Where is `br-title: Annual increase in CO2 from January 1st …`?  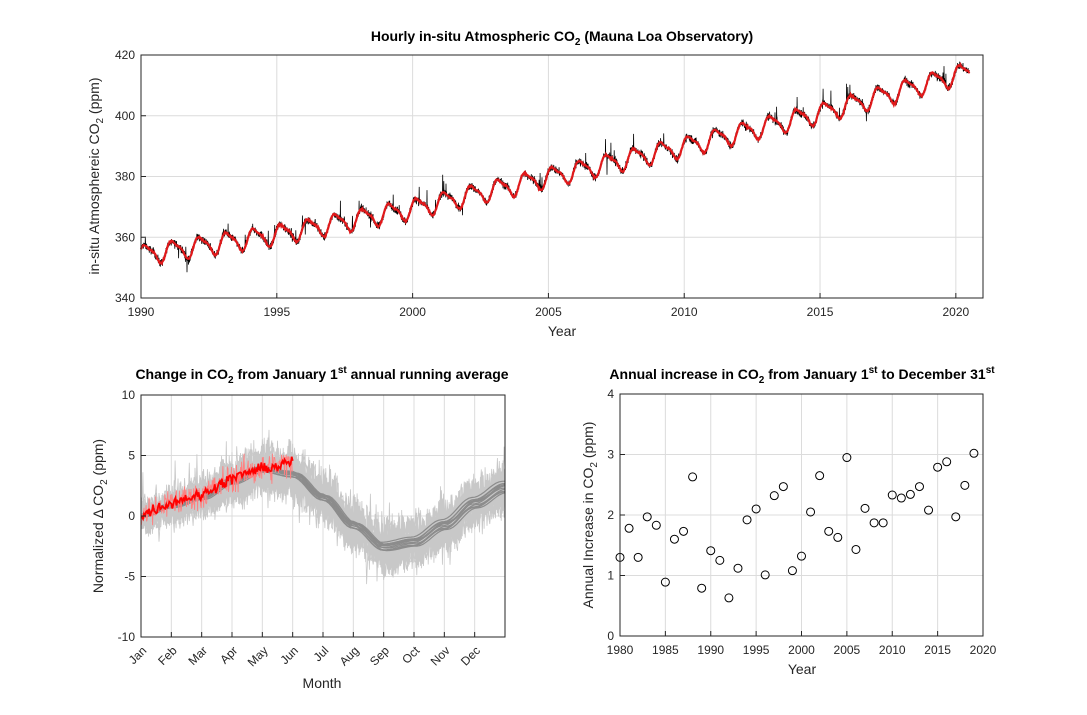 br-title: Annual increase in CO2 from January 1st … is located at coordinates (802, 375).